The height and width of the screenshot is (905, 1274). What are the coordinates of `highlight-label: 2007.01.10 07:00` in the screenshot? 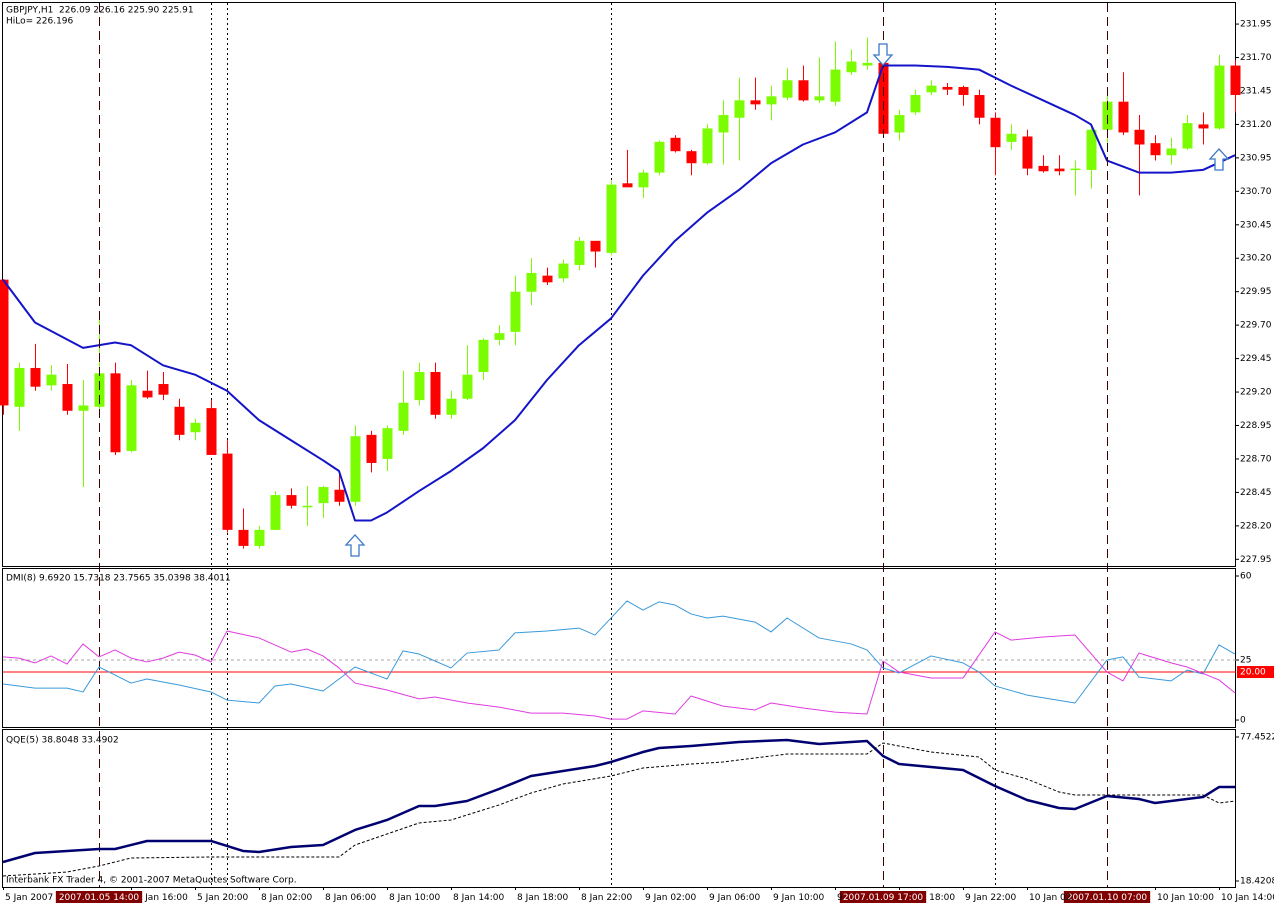 It's located at (1107, 898).